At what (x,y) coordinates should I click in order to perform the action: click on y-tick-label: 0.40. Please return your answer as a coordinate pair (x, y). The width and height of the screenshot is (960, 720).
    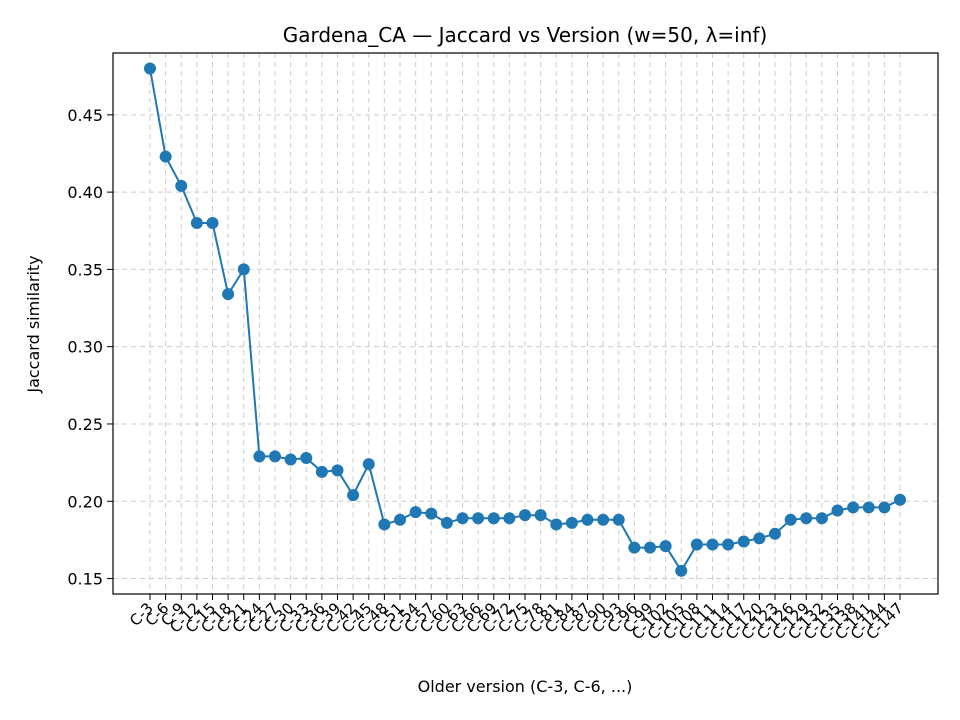
    Looking at the image, I should click on (85, 192).